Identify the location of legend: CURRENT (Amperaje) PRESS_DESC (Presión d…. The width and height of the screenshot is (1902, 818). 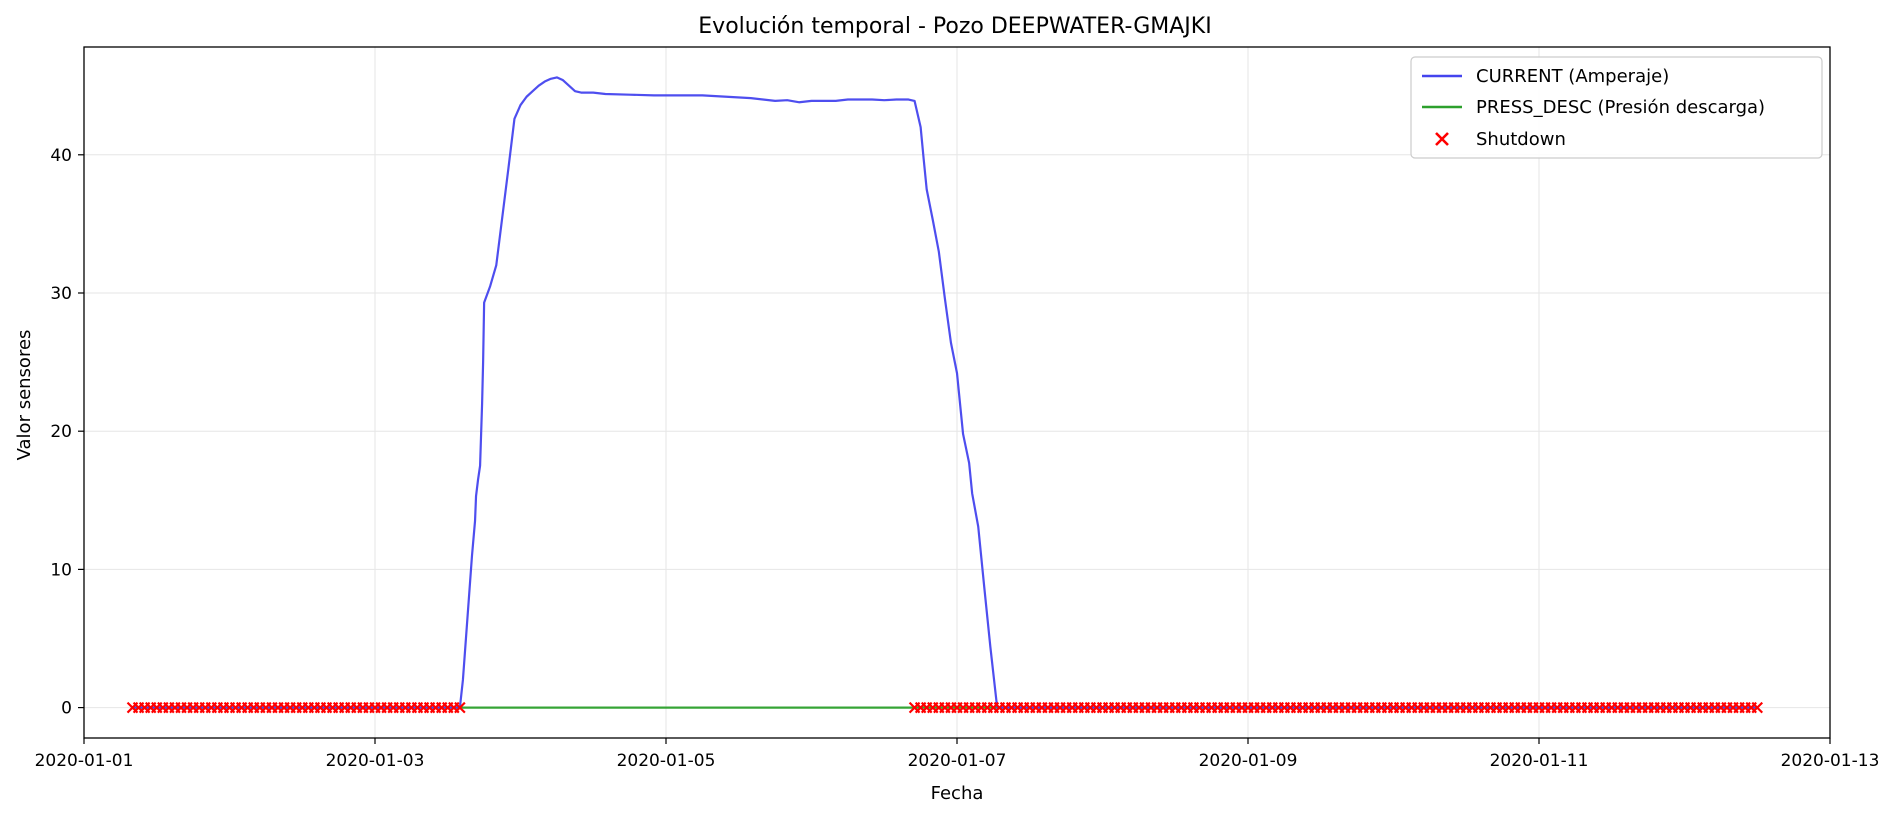
(1616, 107).